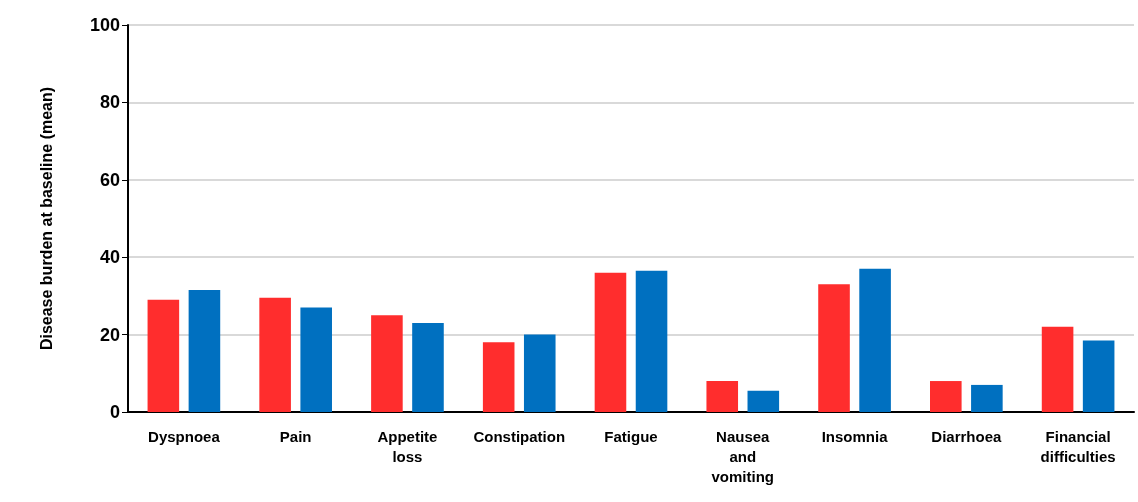  I want to click on x-tick-label: Insomnia, so click(855, 436).